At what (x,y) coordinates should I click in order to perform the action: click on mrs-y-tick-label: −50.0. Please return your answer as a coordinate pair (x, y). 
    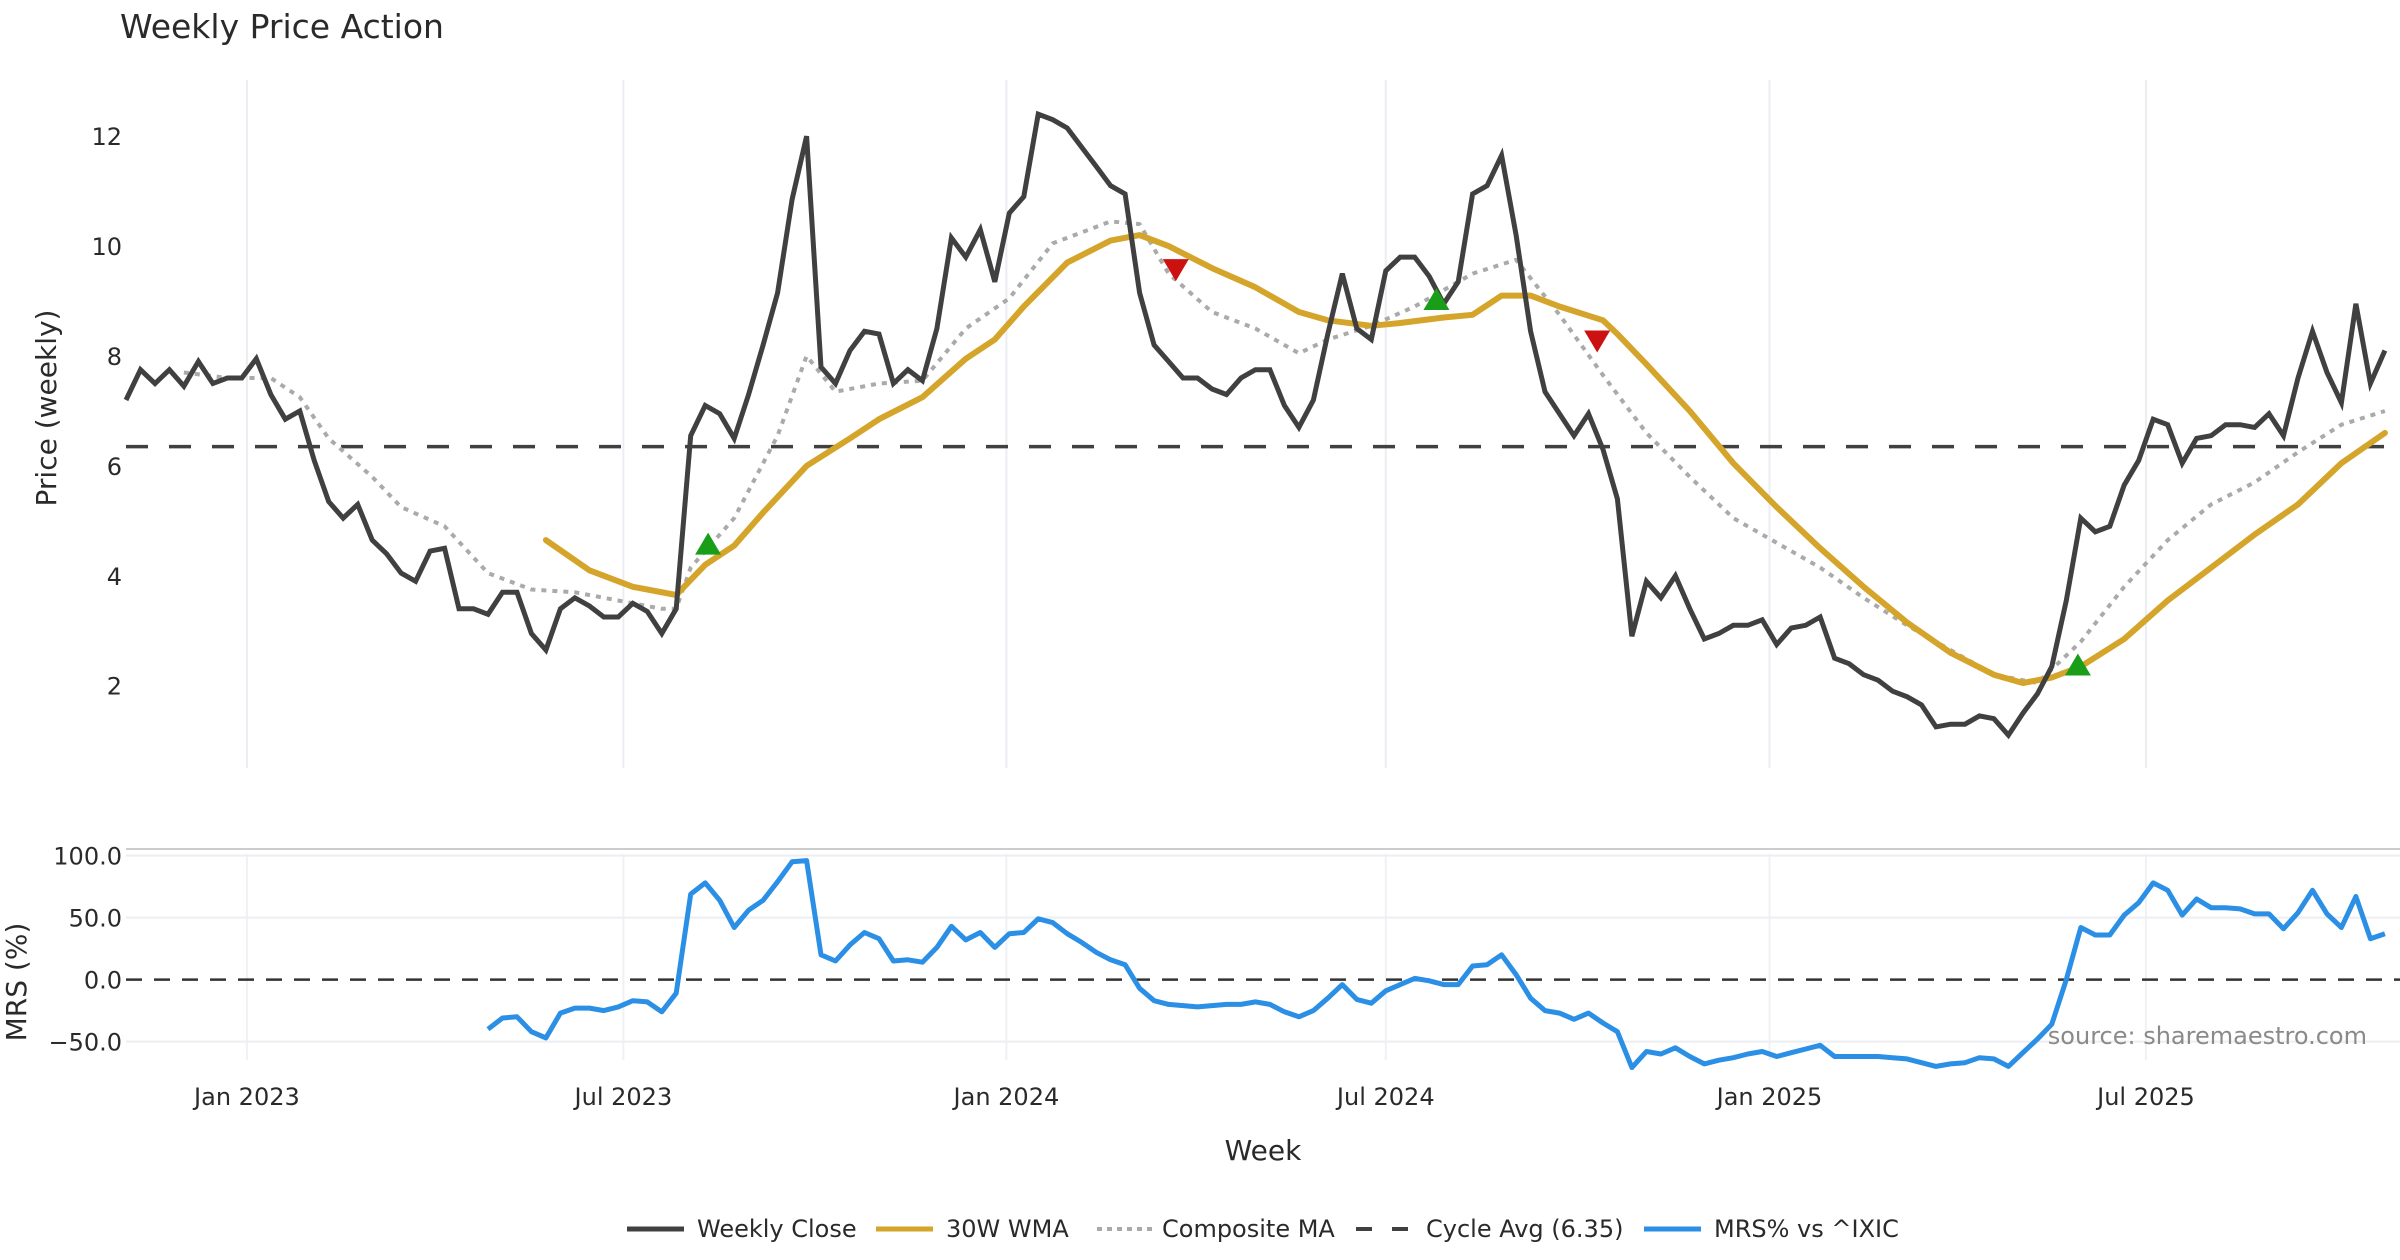
    Looking at the image, I should click on (85, 1043).